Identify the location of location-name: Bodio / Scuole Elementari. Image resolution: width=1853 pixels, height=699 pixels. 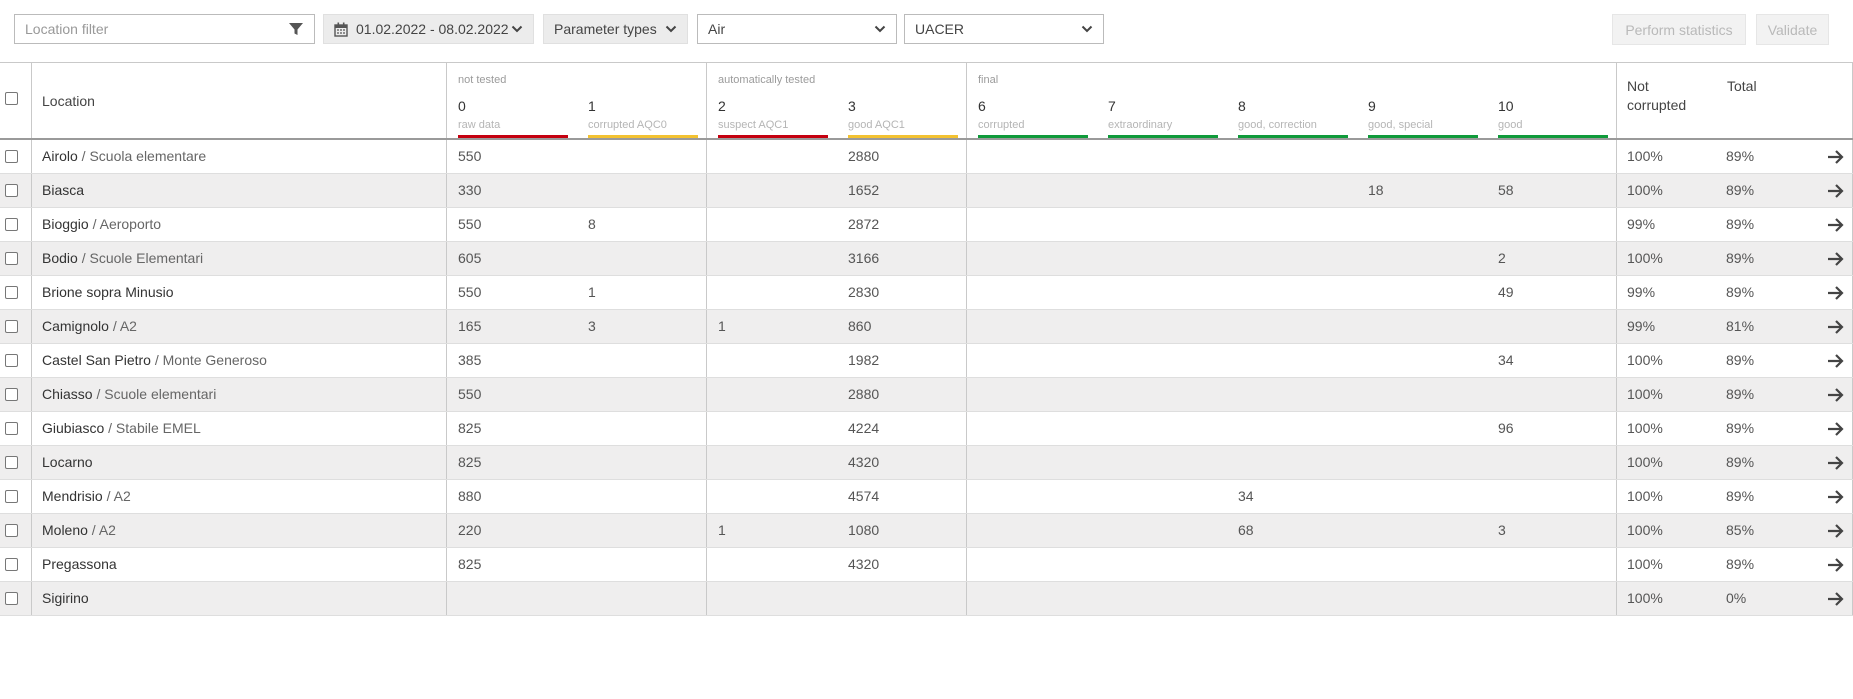
(123, 258).